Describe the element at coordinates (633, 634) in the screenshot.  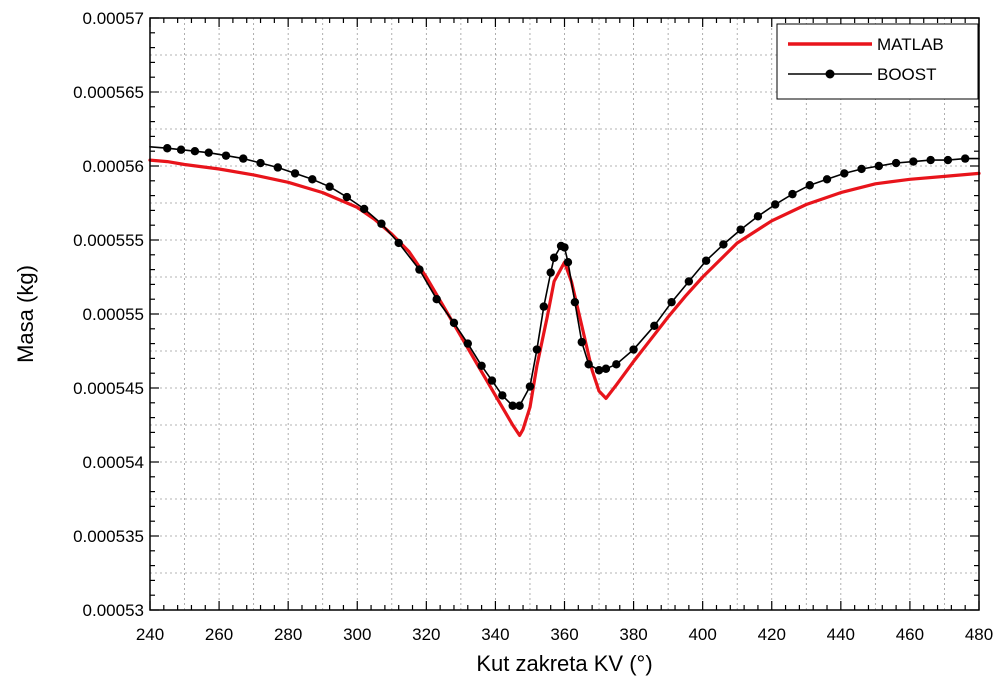
I see `x-tick-label: 380` at that location.